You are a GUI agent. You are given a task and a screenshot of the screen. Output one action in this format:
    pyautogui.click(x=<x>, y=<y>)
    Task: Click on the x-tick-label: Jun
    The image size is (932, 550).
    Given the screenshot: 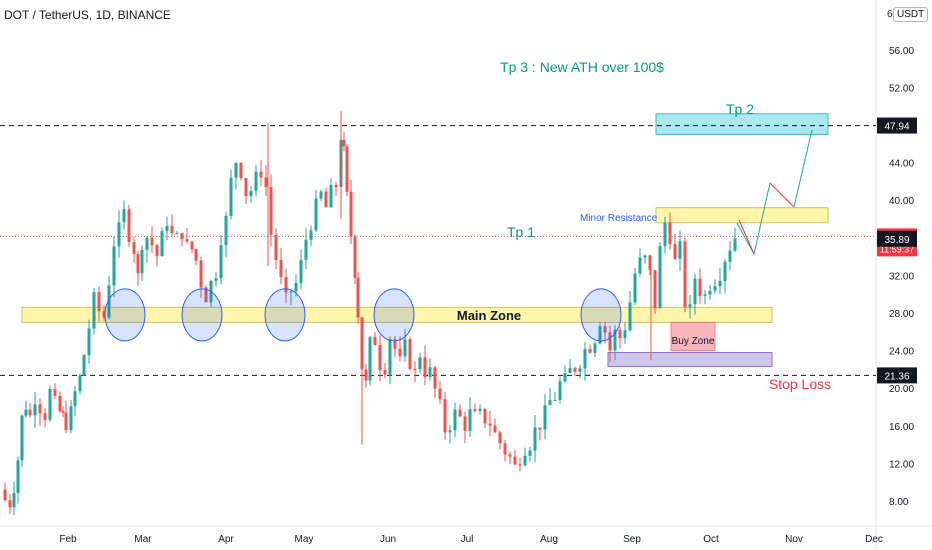 What is the action you would take?
    pyautogui.click(x=388, y=539)
    